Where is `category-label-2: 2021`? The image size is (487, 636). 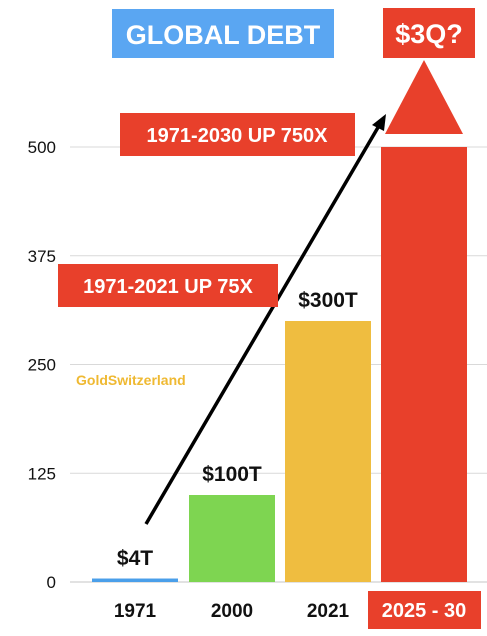
category-label-2: 2021 is located at coordinates (328, 611).